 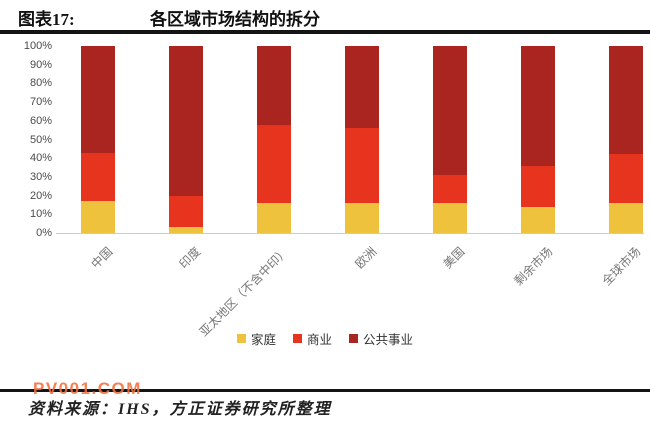 What do you see at coordinates (40, 158) in the screenshot?
I see `y-axis-tick-label: 40%` at bounding box center [40, 158].